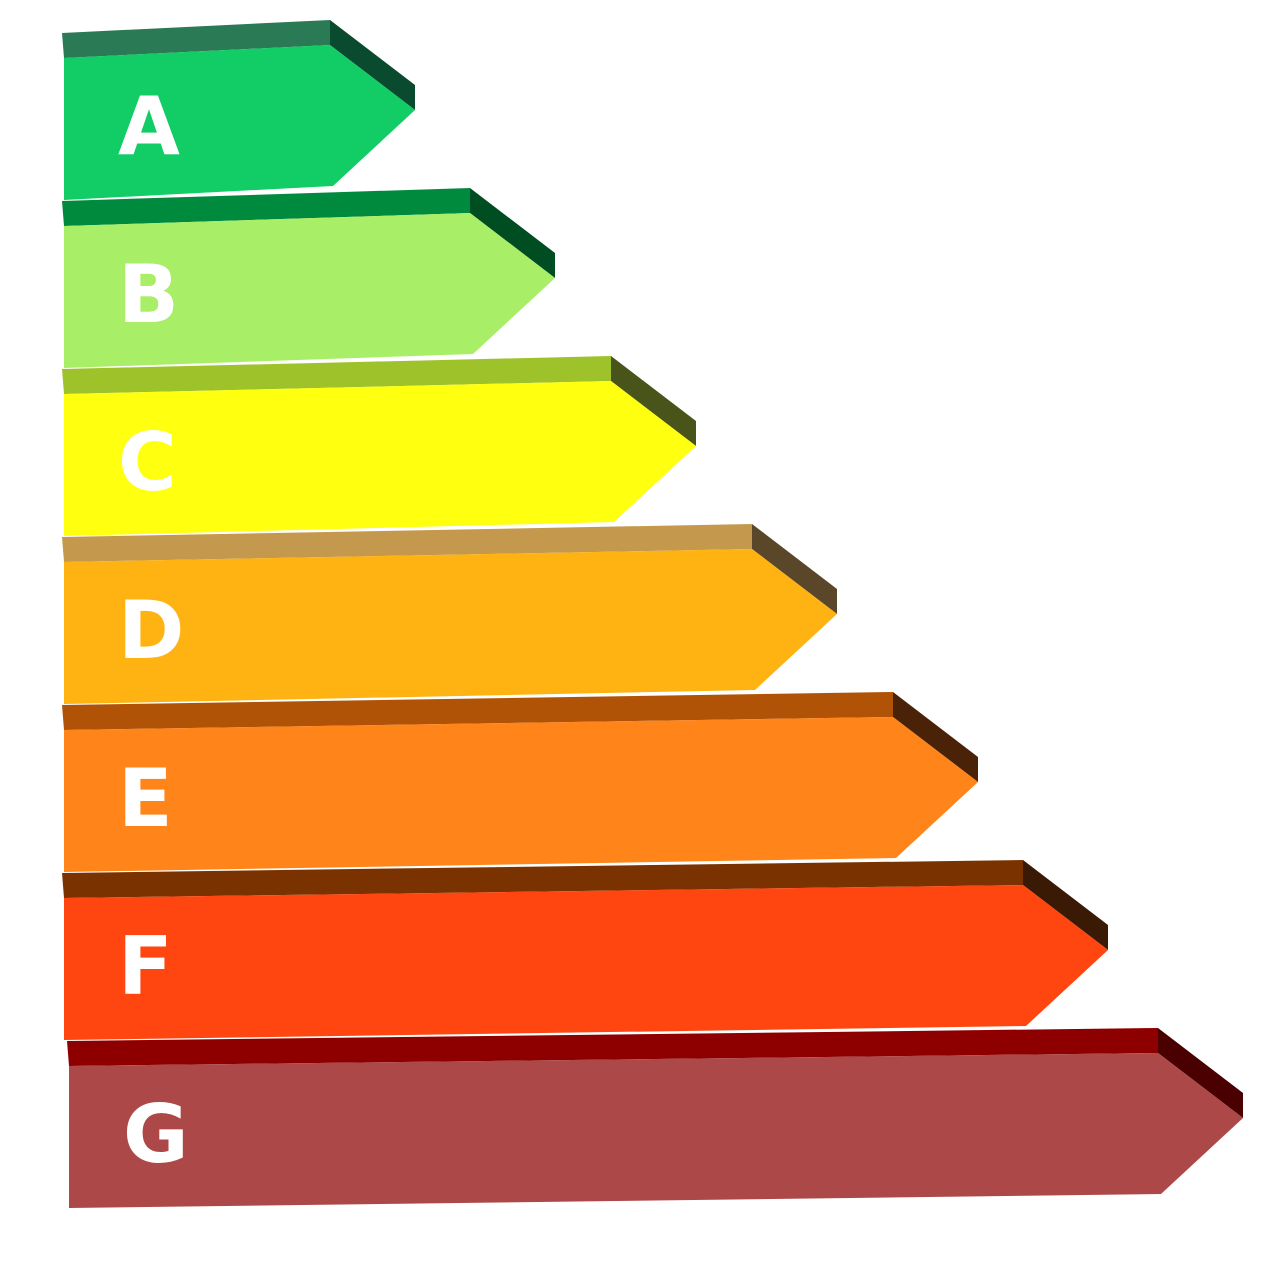 This screenshot has width=1280, height=1280. Describe the element at coordinates (149, 126) in the screenshot. I see `bar-label: A` at that location.